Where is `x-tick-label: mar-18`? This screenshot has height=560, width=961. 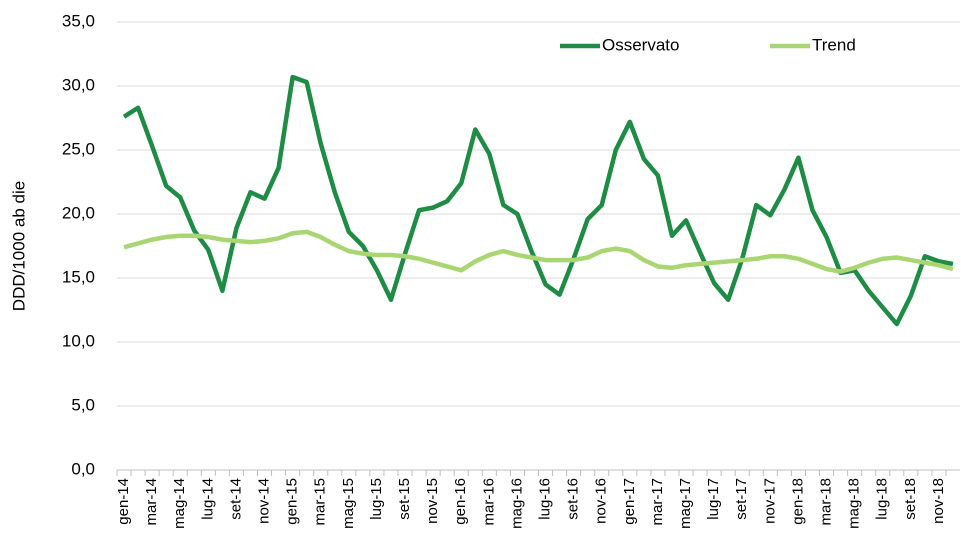
x-tick-label: mar-18 is located at coordinates (825, 502).